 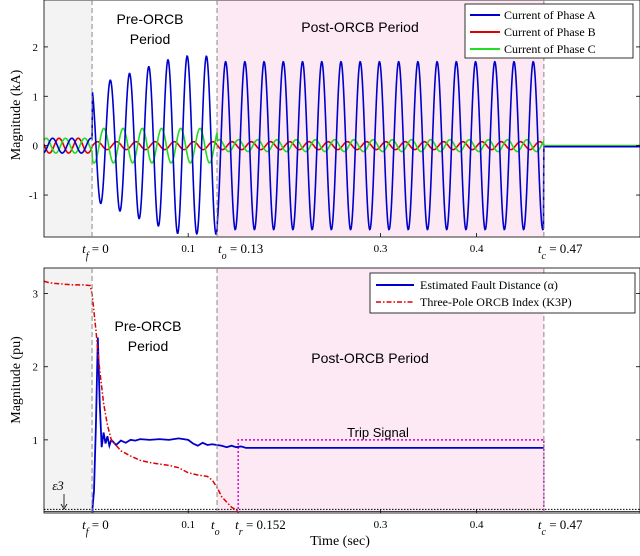 What do you see at coordinates (64, 506) in the screenshot?
I see `epsilon-arrowhead` at bounding box center [64, 506].